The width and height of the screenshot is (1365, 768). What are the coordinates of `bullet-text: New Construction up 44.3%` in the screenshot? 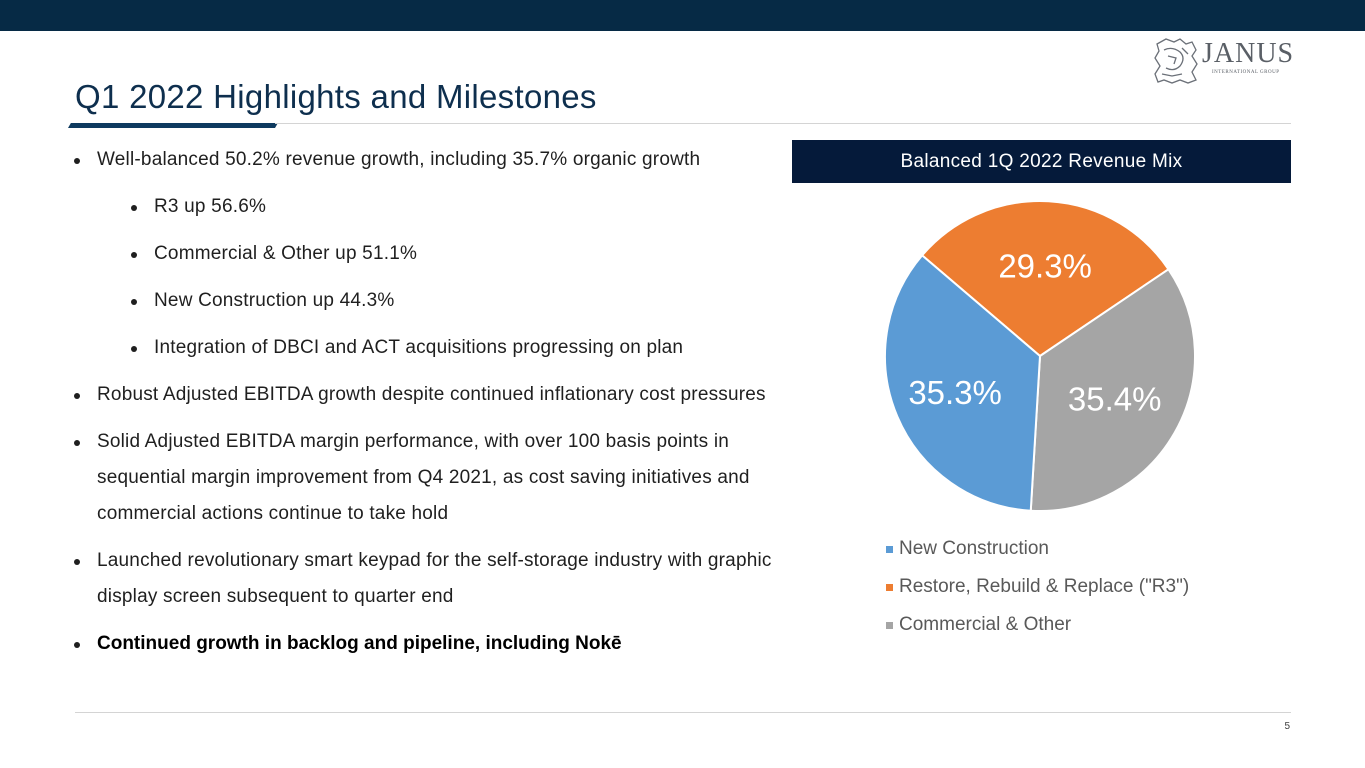 It's located at (274, 300).